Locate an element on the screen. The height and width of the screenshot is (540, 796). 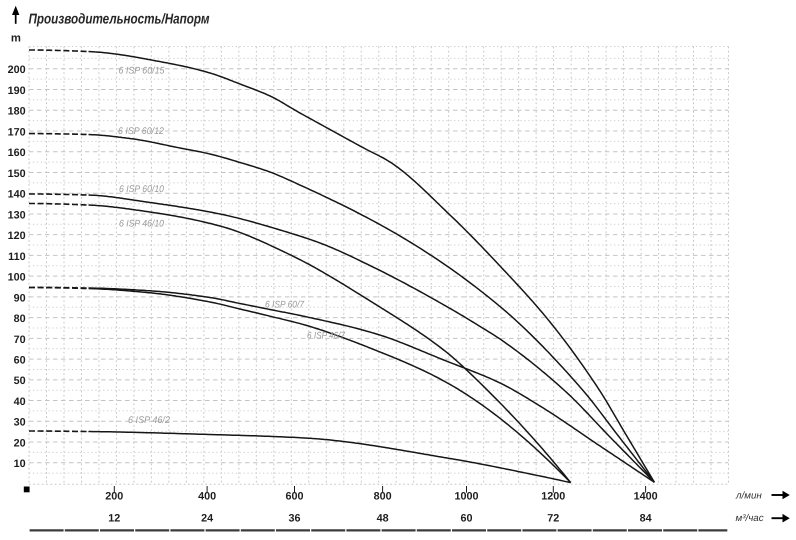
svg-text: 110 is located at coordinates (16, 257).